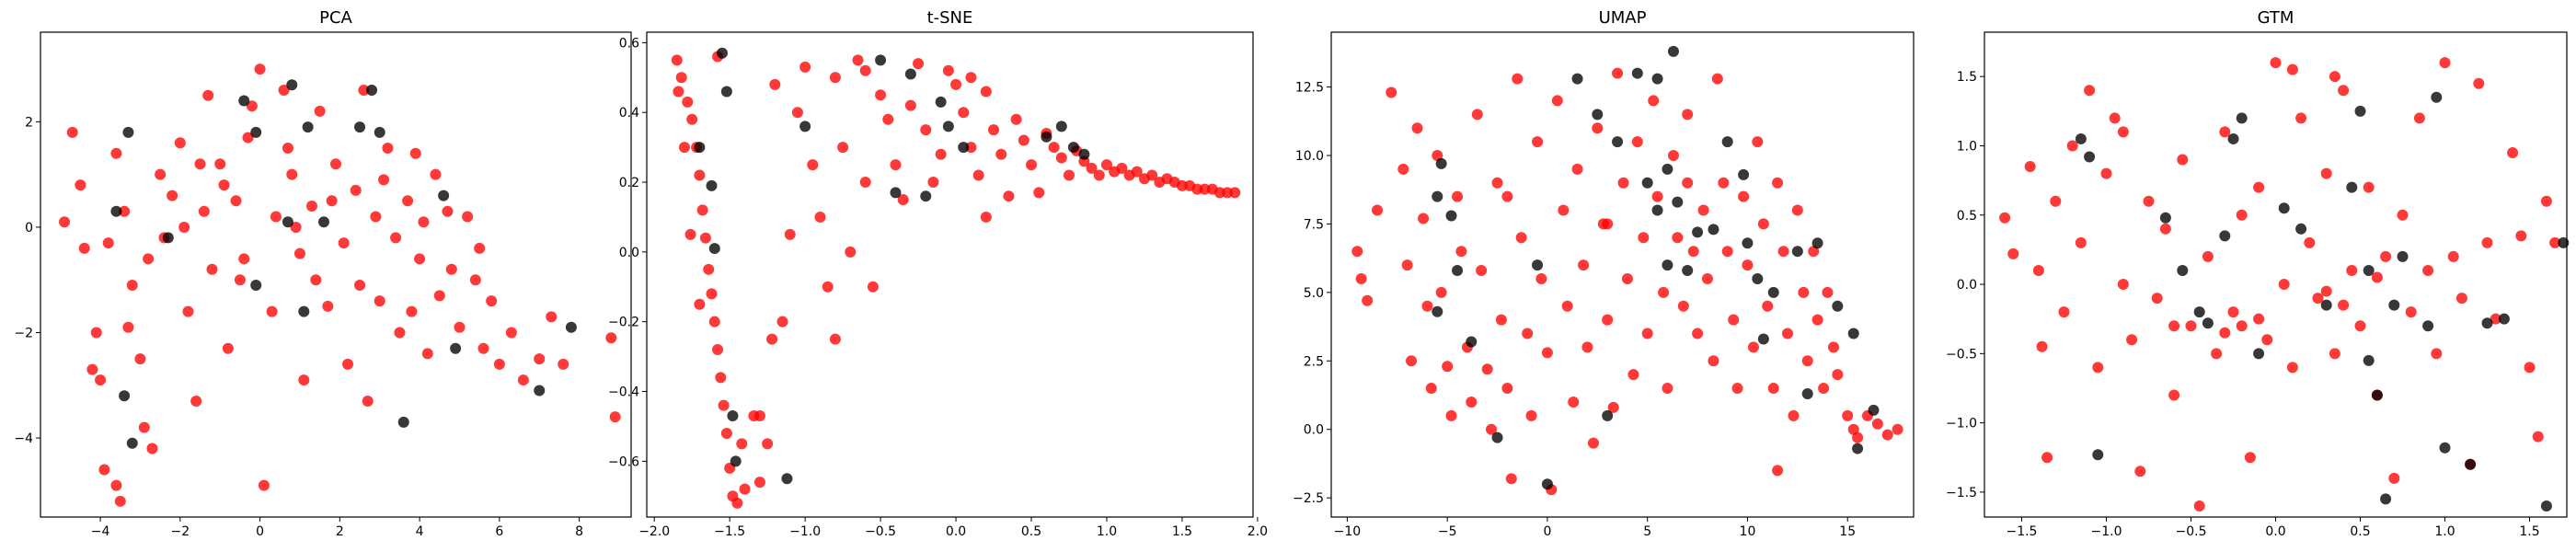 This screenshot has width=2576, height=552. What do you see at coordinates (180, 531) in the screenshot?
I see `pca-xtick-label: −2` at bounding box center [180, 531].